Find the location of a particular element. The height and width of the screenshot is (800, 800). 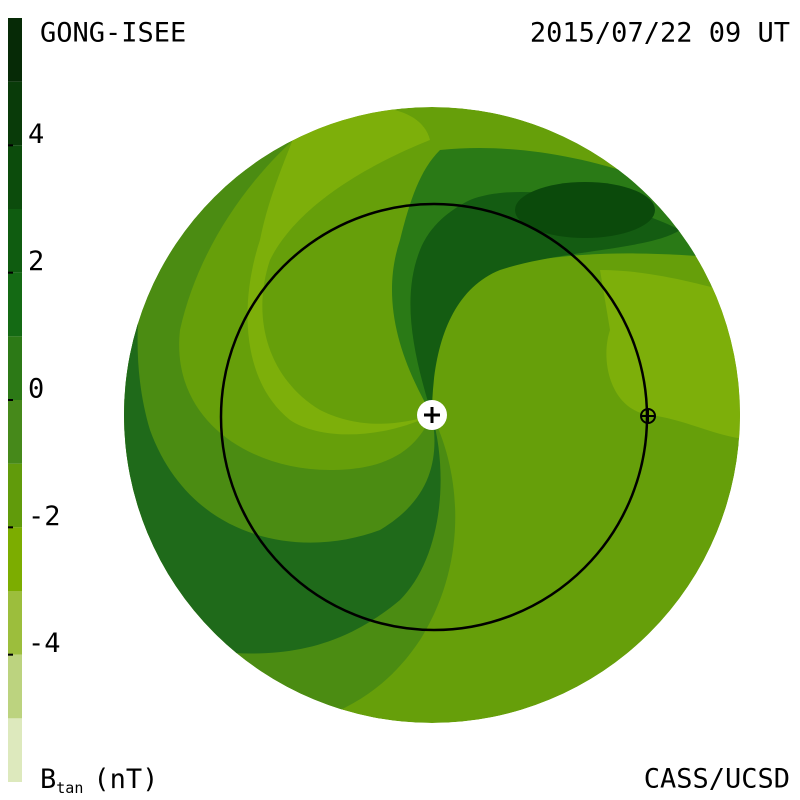

sun-symbol is located at coordinates (432, 415).